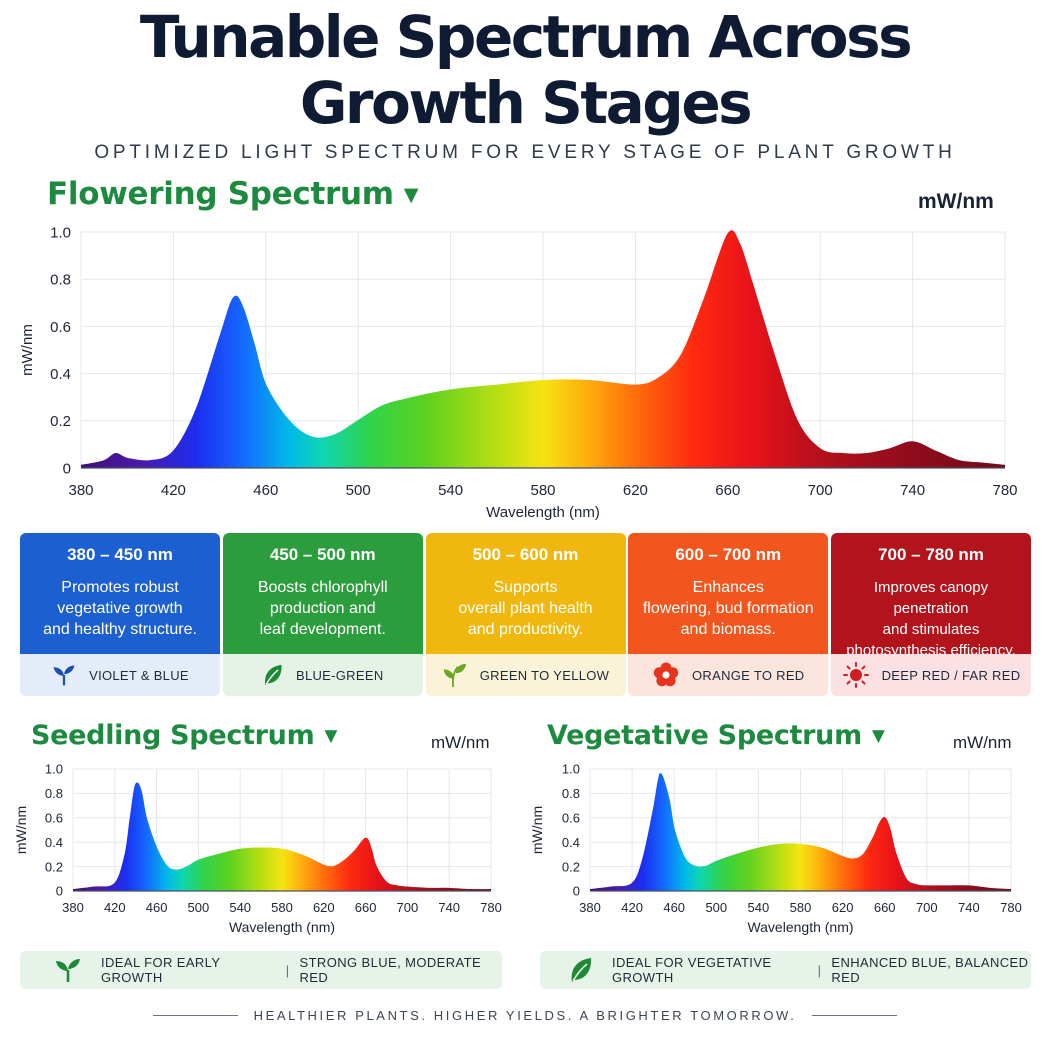 The height and width of the screenshot is (1050, 1050). Describe the element at coordinates (120, 629) in the screenshot. I see `card-description-line: and healthy structure.` at that location.